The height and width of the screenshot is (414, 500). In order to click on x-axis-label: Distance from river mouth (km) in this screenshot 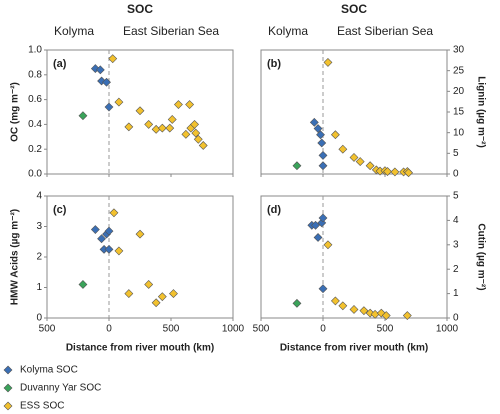, I will do `click(140, 348)`.